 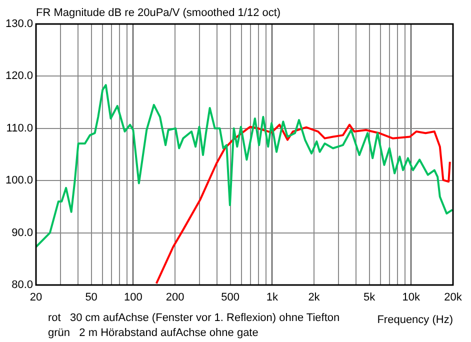 What do you see at coordinates (314, 298) in the screenshot?
I see `x-tick-label: 2k` at bounding box center [314, 298].